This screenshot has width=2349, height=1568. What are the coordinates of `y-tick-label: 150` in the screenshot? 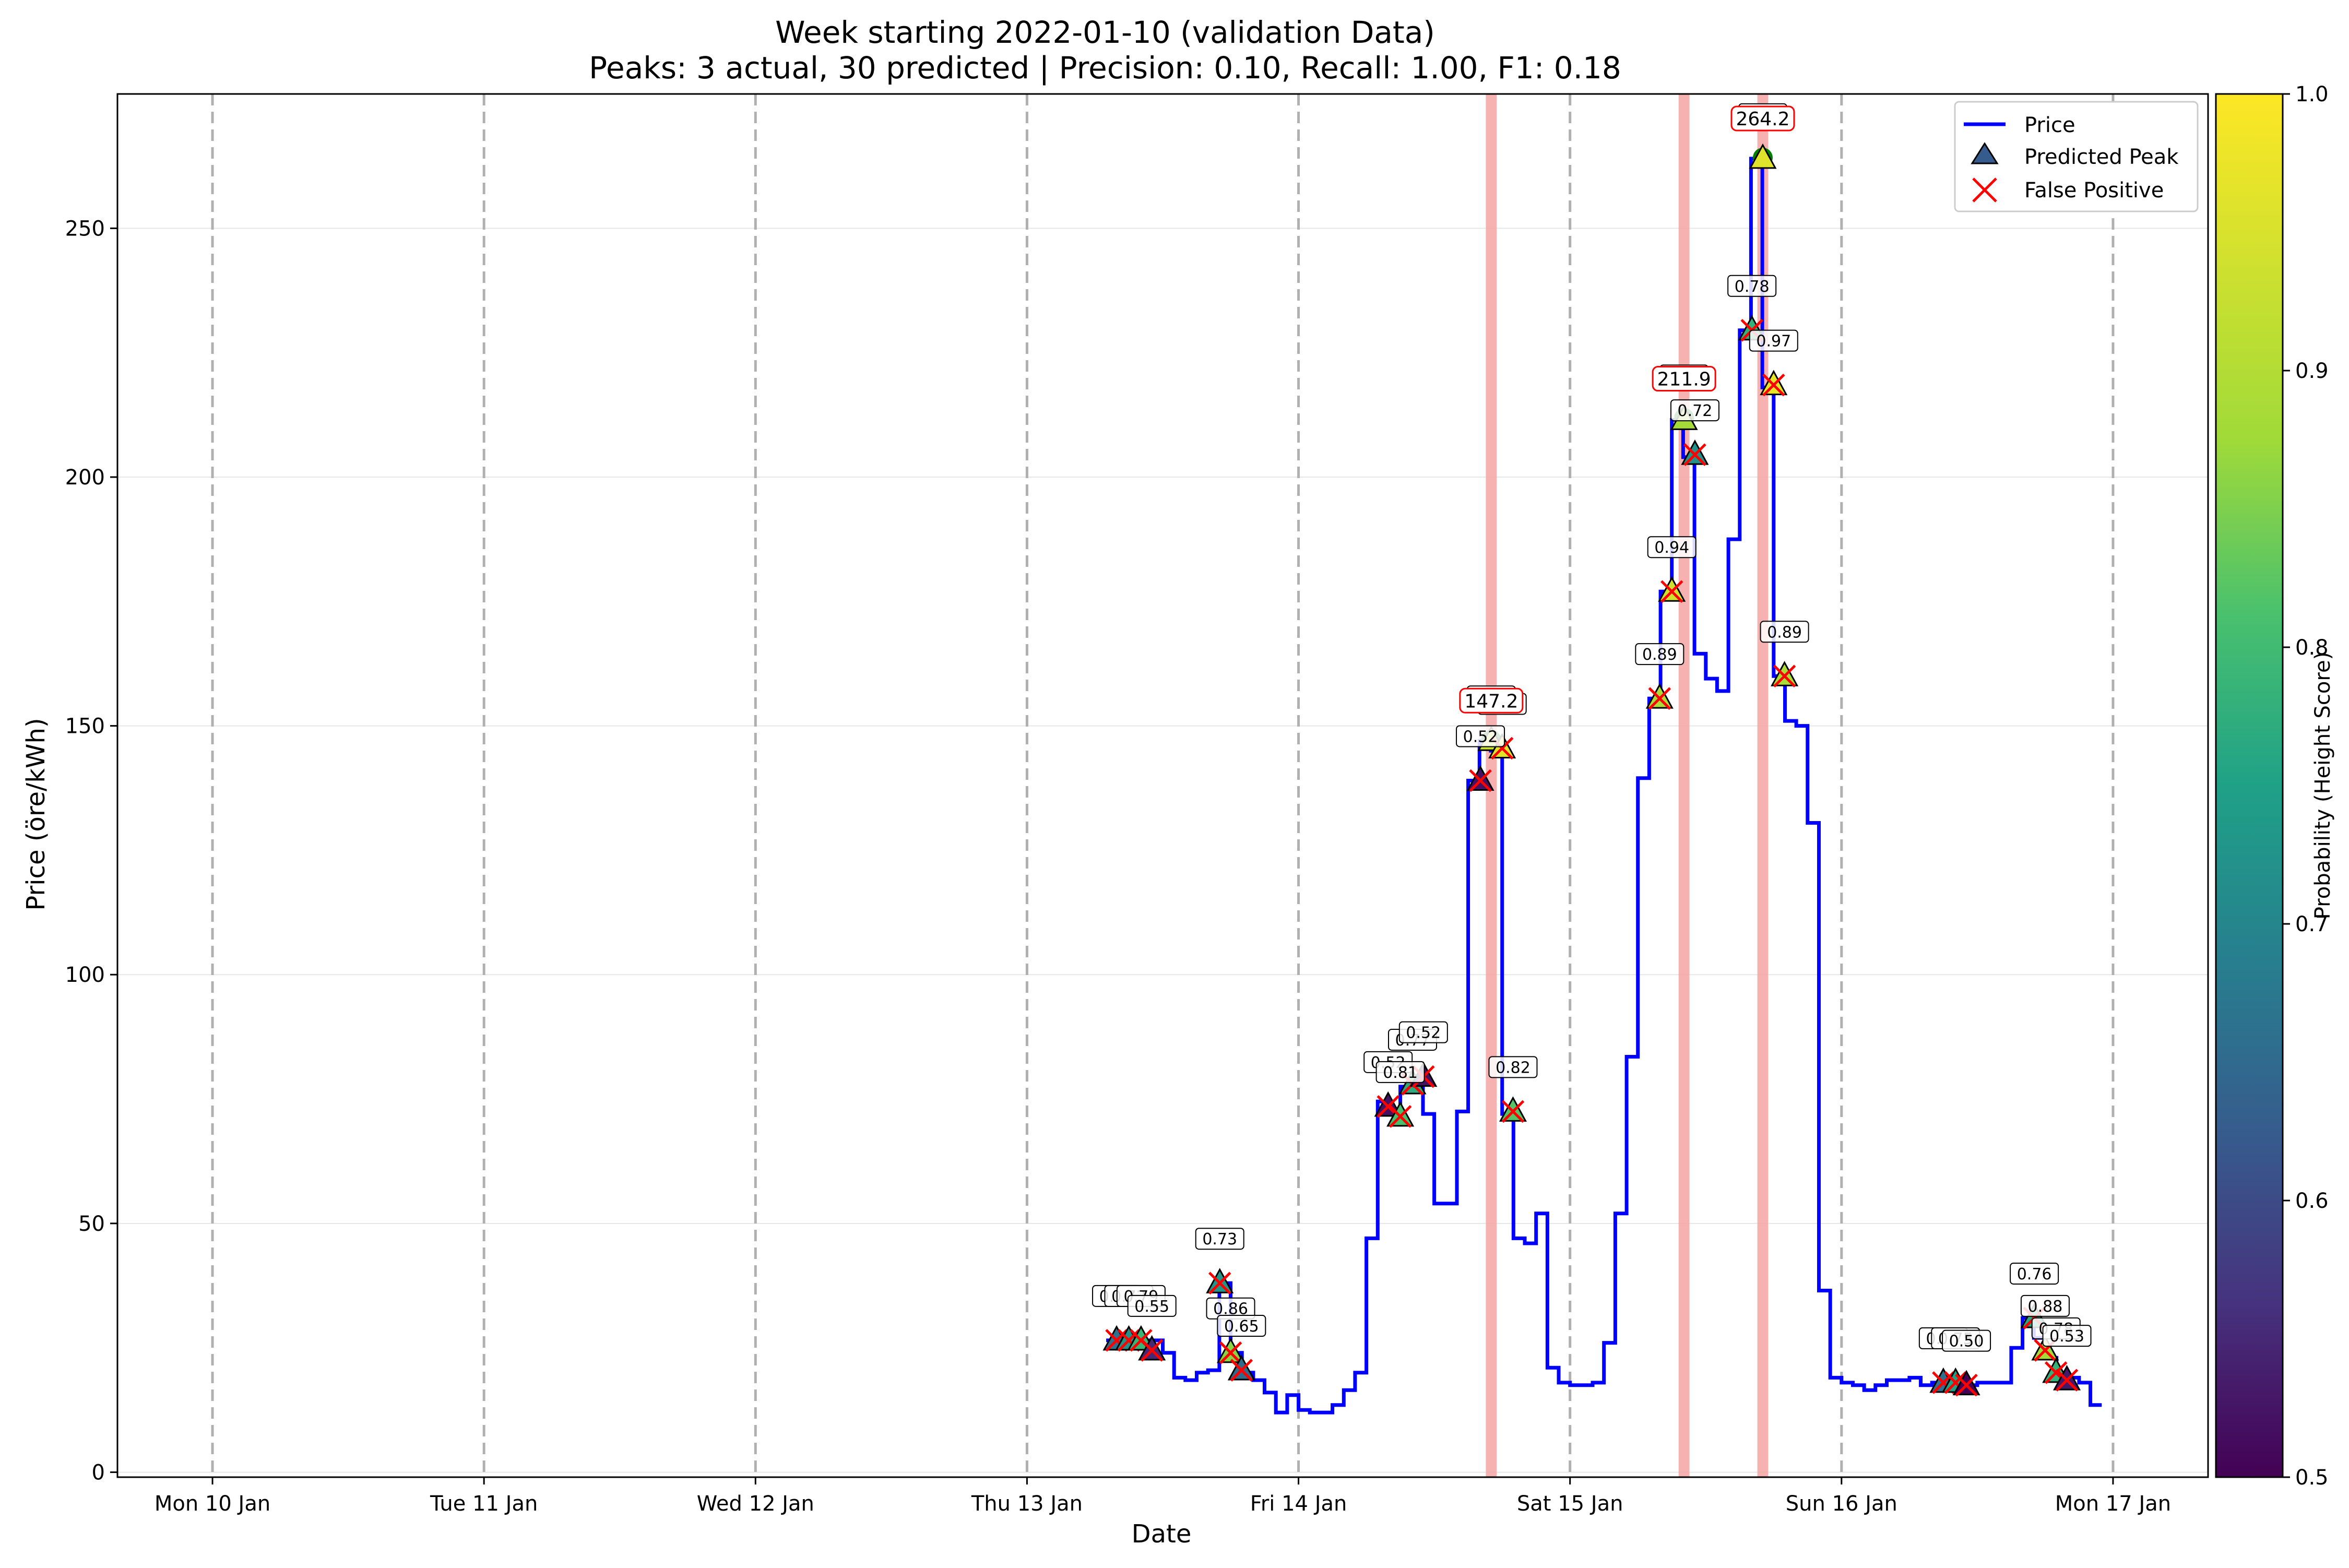 It's located at (85, 727).